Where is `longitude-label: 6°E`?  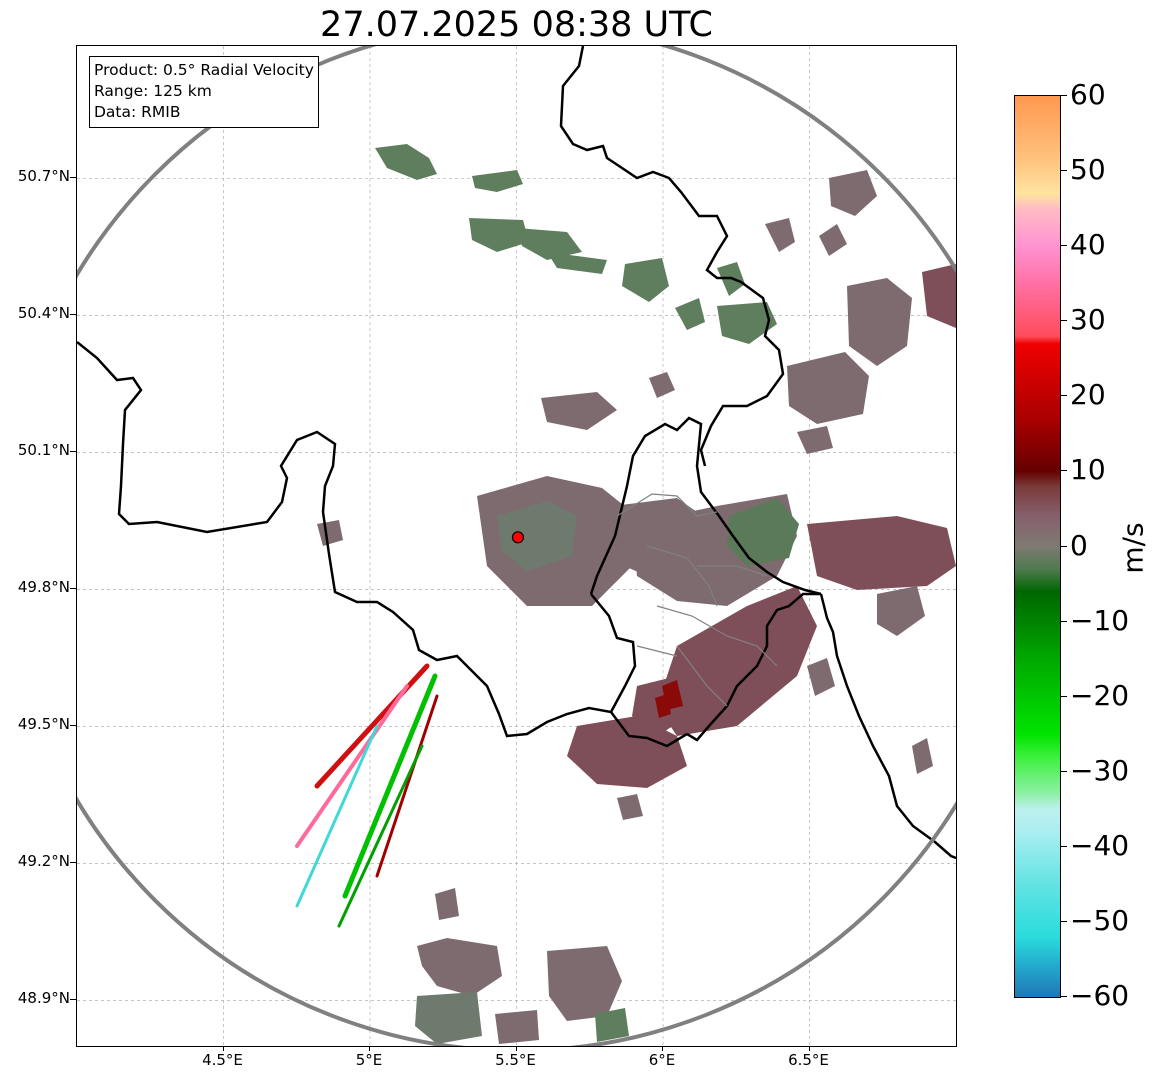 longitude-label: 6°E is located at coordinates (662, 1060).